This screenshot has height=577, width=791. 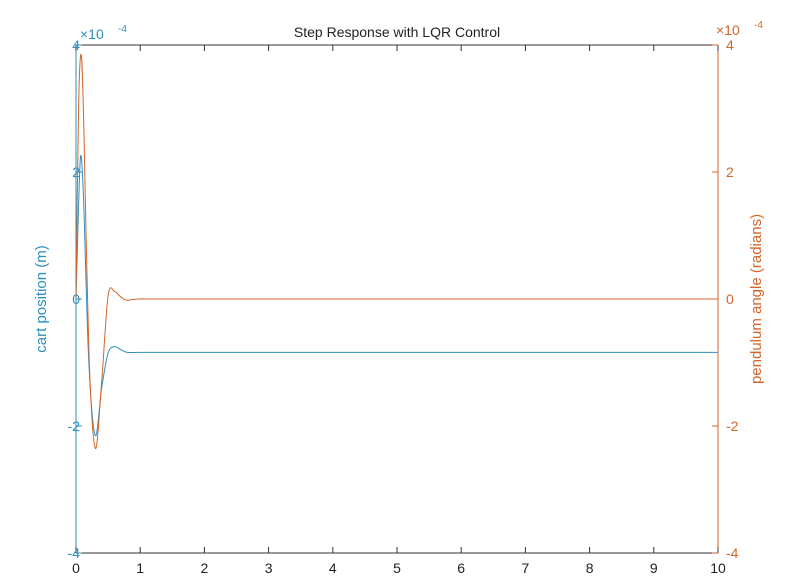 I want to click on right-axis-tick-label: 0, so click(x=730, y=299).